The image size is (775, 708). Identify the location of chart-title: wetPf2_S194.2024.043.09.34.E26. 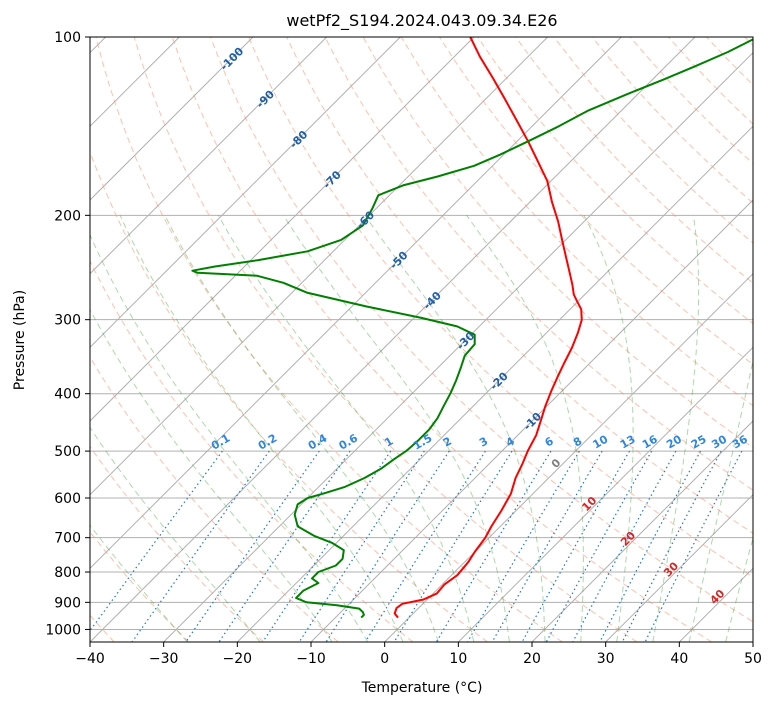
(421, 21).